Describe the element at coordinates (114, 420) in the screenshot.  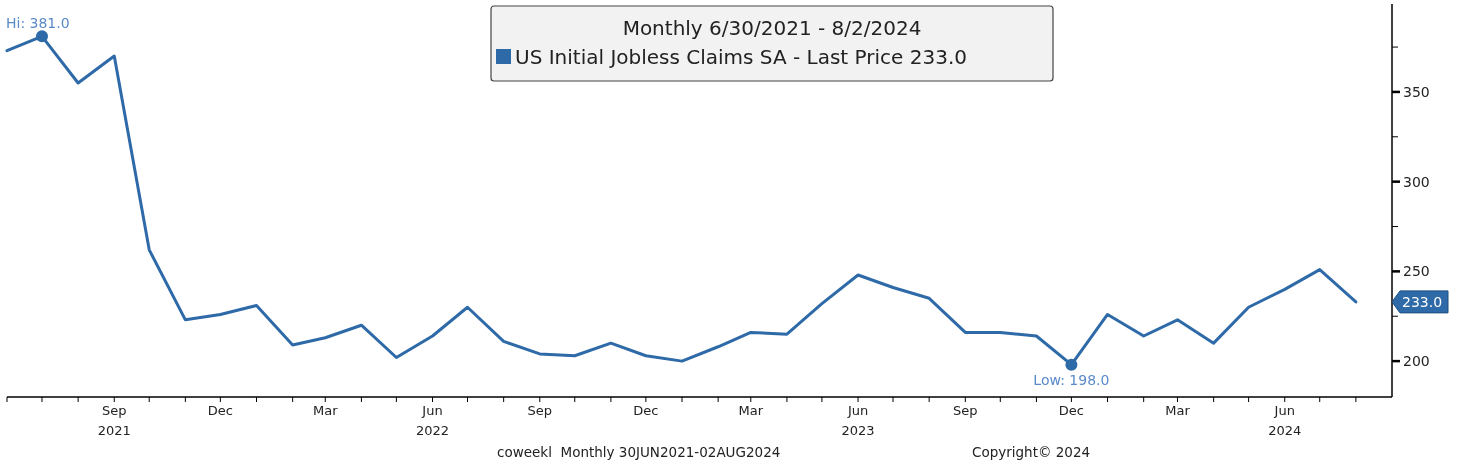
I see `x-tick-label: Sep 2021` at that location.